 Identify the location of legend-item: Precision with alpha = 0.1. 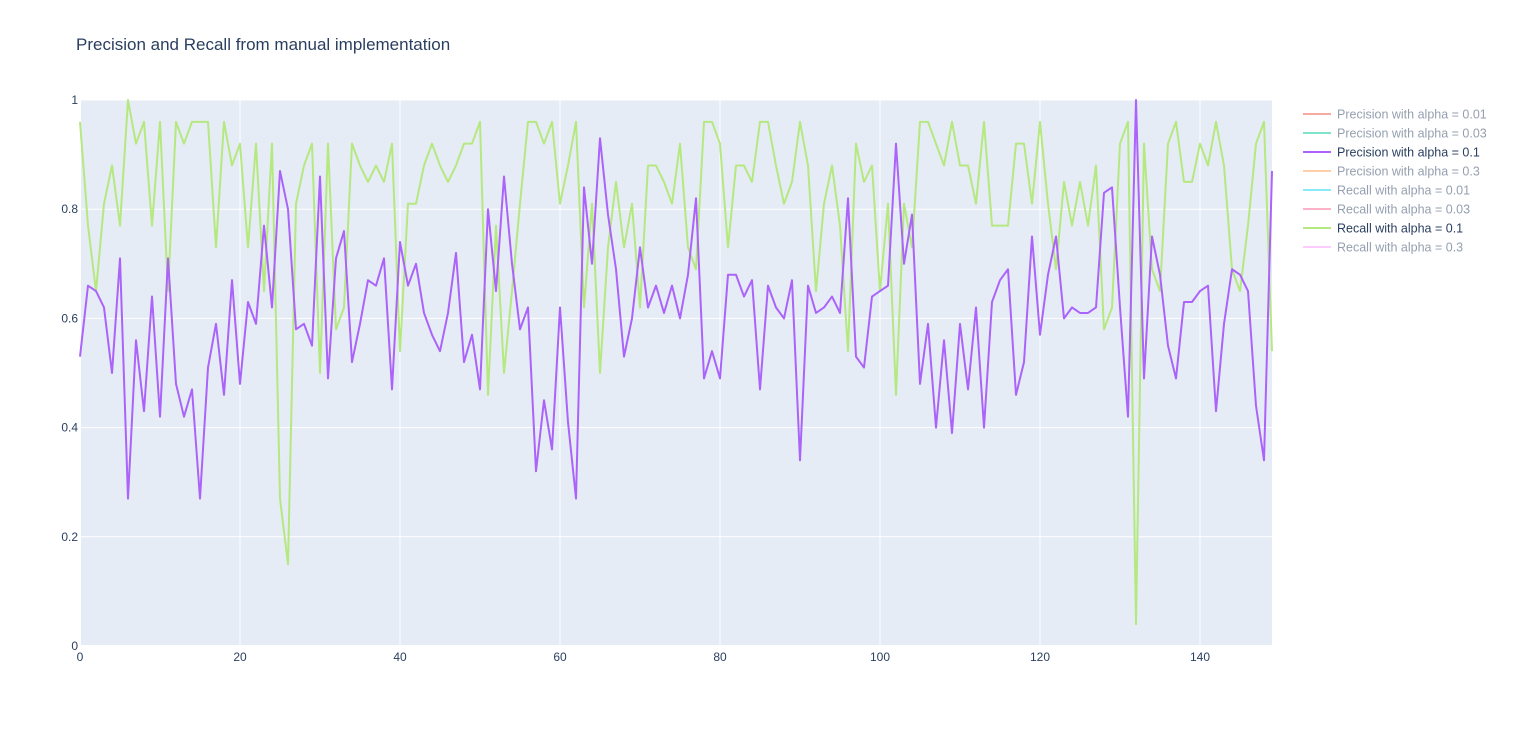
(1391, 153).